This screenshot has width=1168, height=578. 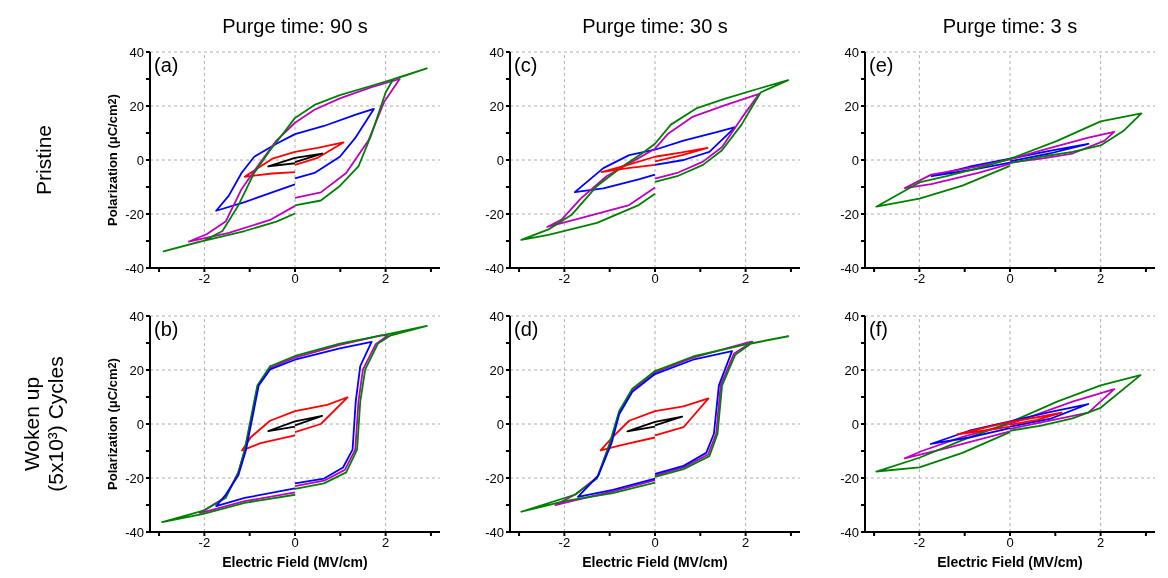 I want to click on text: Pristine, so click(x=43, y=160).